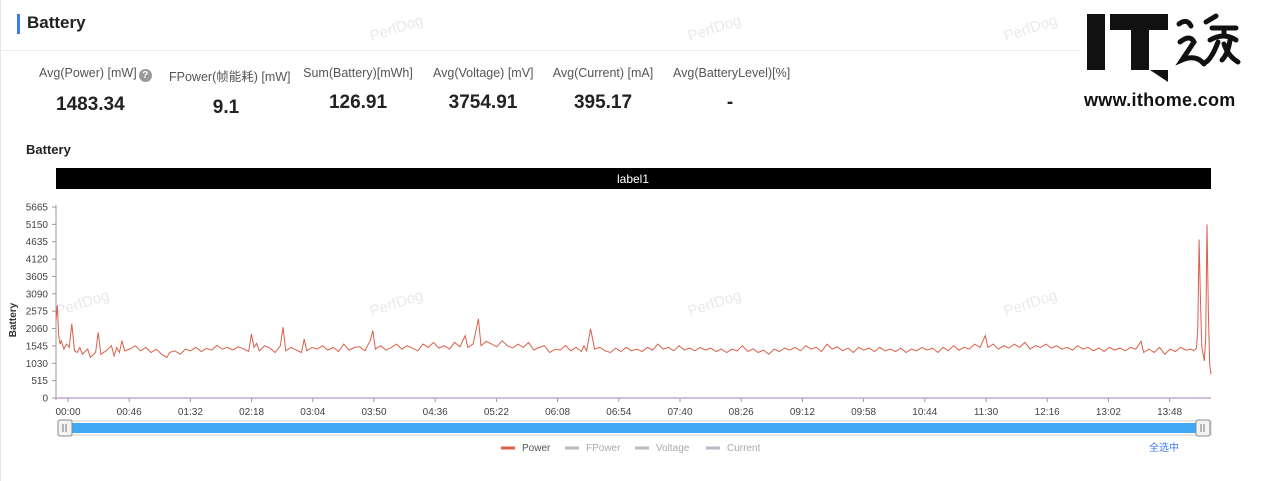 The width and height of the screenshot is (1265, 481). I want to click on stat-value: 9.1, so click(226, 107).